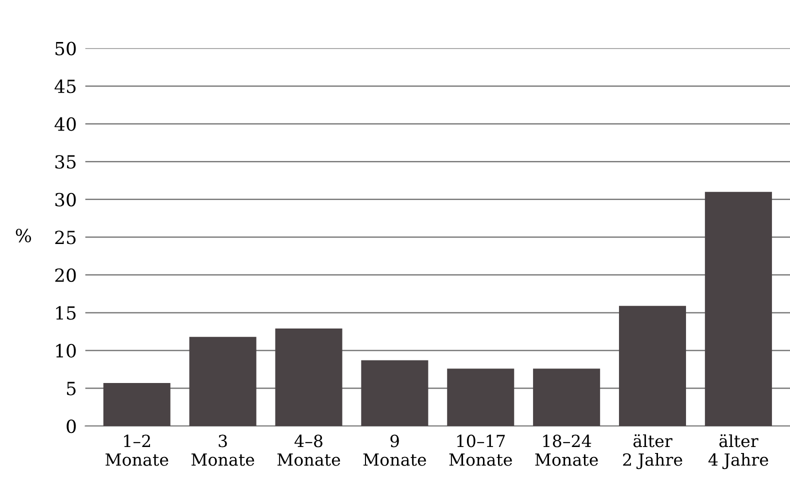 The image size is (790, 483). Describe the element at coordinates (71, 426) in the screenshot. I see `y-tick-label: 0` at that location.